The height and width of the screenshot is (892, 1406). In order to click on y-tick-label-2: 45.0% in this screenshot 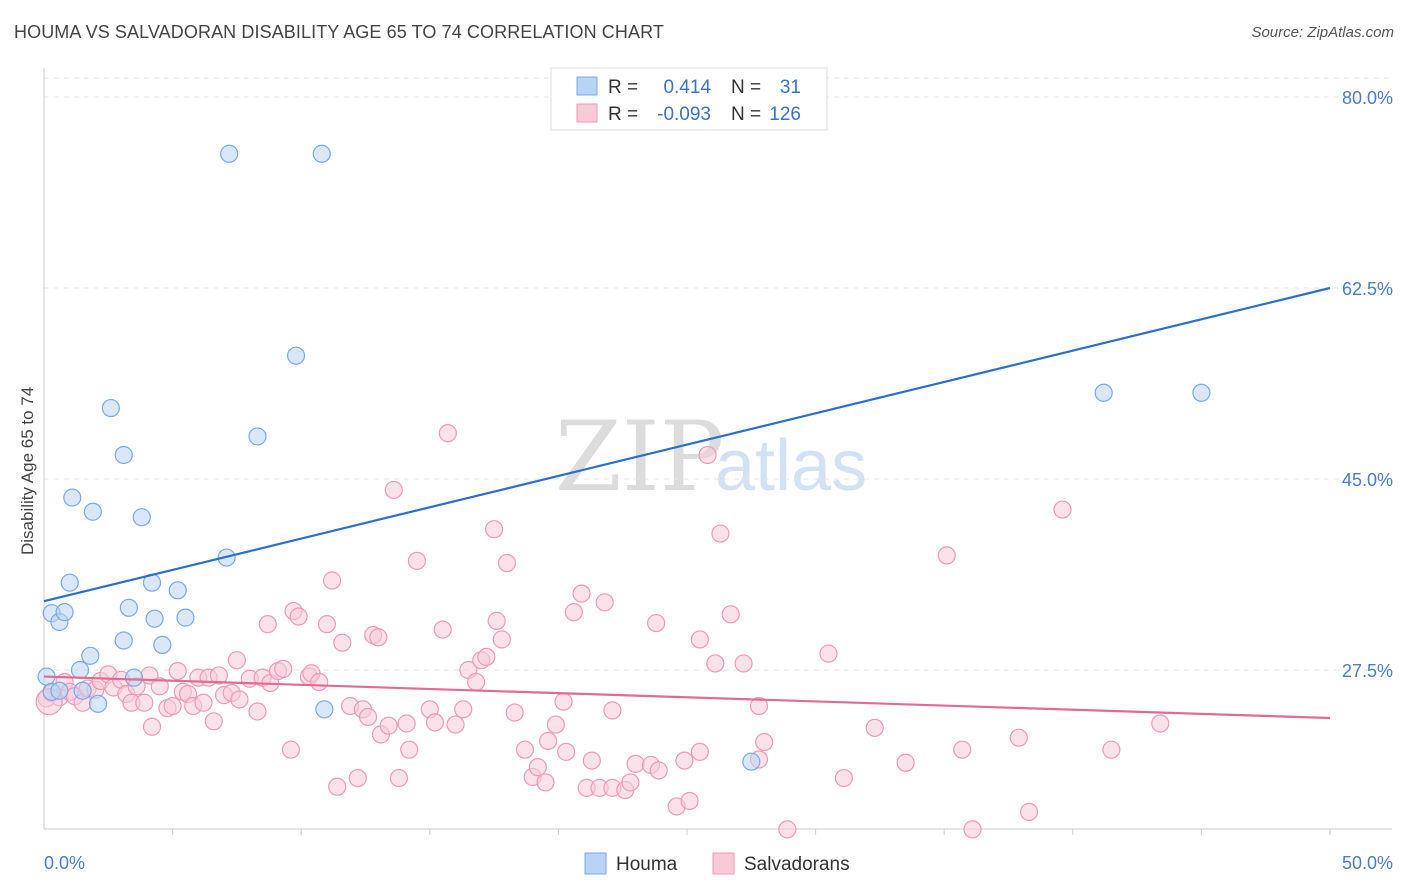, I will do `click(1367, 480)`.